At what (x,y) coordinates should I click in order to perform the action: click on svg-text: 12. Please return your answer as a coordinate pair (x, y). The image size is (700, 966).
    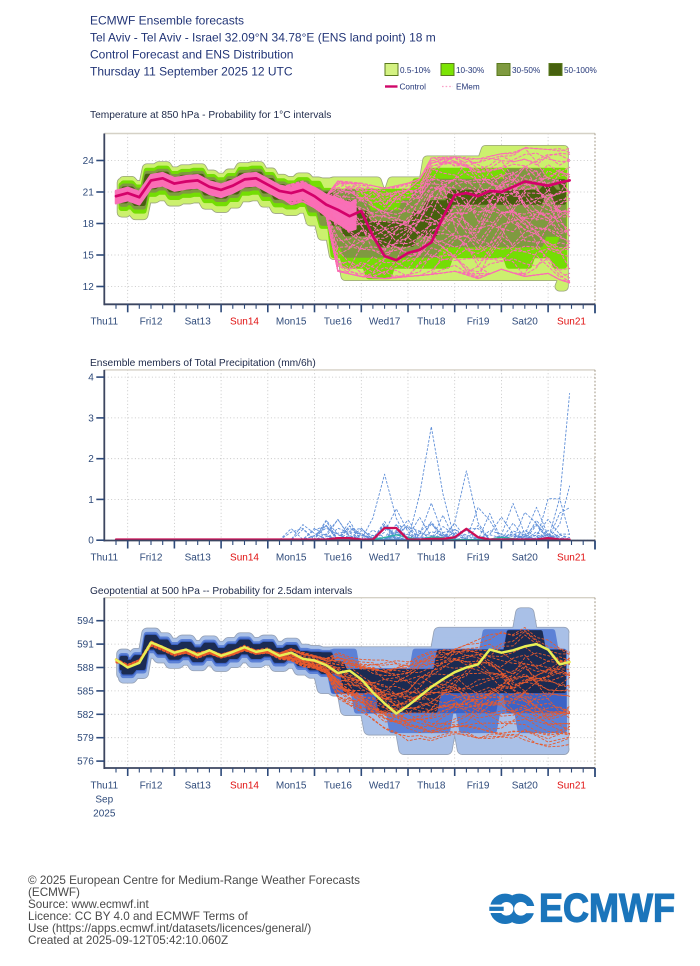
    Looking at the image, I should click on (89, 287).